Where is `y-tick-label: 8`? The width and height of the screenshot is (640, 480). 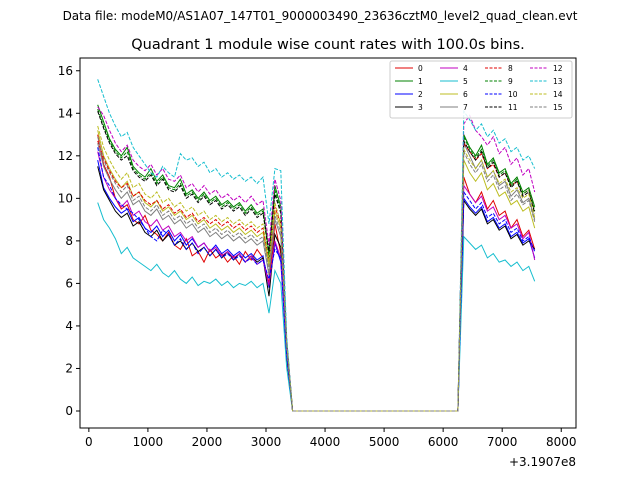 y-tick-label: 8 is located at coordinates (69, 241).